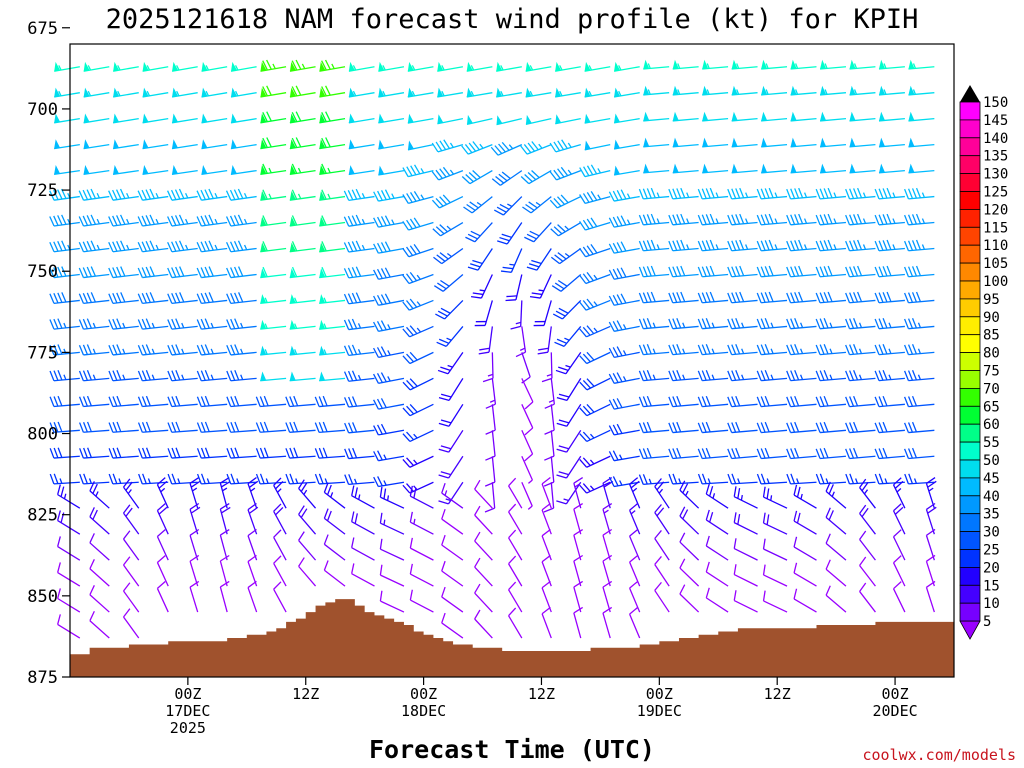 The height and width of the screenshot is (768, 1024). I want to click on x-tick-label: 20DEC, so click(894, 711).